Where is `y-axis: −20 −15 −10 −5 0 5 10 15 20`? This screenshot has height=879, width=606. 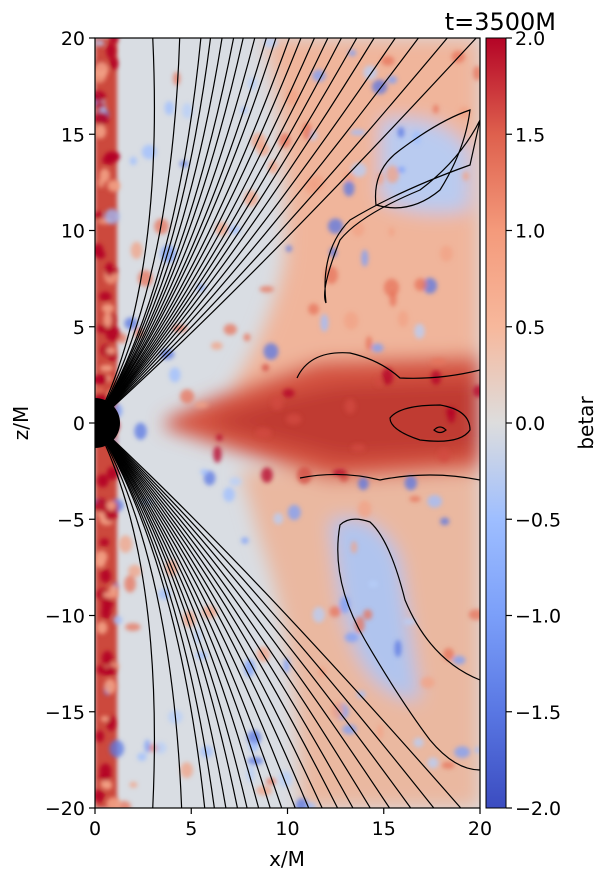 y-axis: −20 −15 −10 −5 0 5 10 15 20 is located at coordinates (70, 424).